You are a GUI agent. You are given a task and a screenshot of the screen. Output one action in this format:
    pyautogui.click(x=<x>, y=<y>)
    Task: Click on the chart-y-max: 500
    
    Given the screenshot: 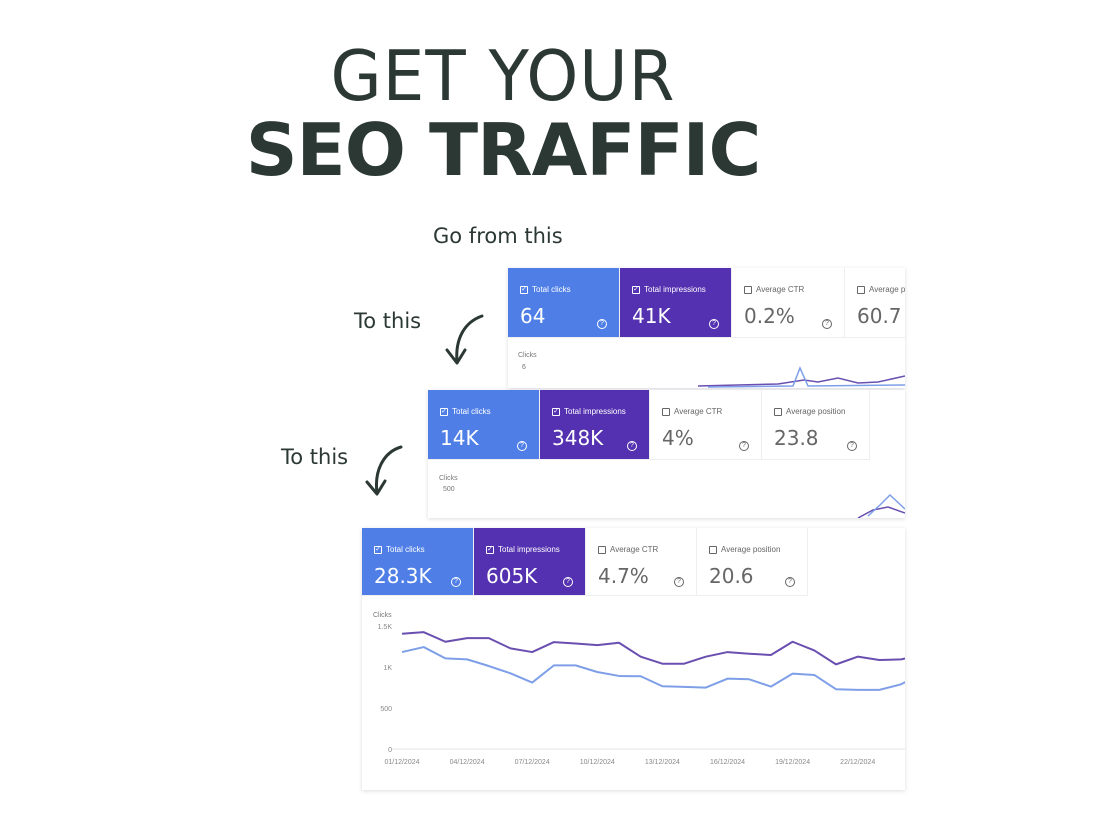 What is the action you would take?
    pyautogui.click(x=449, y=489)
    